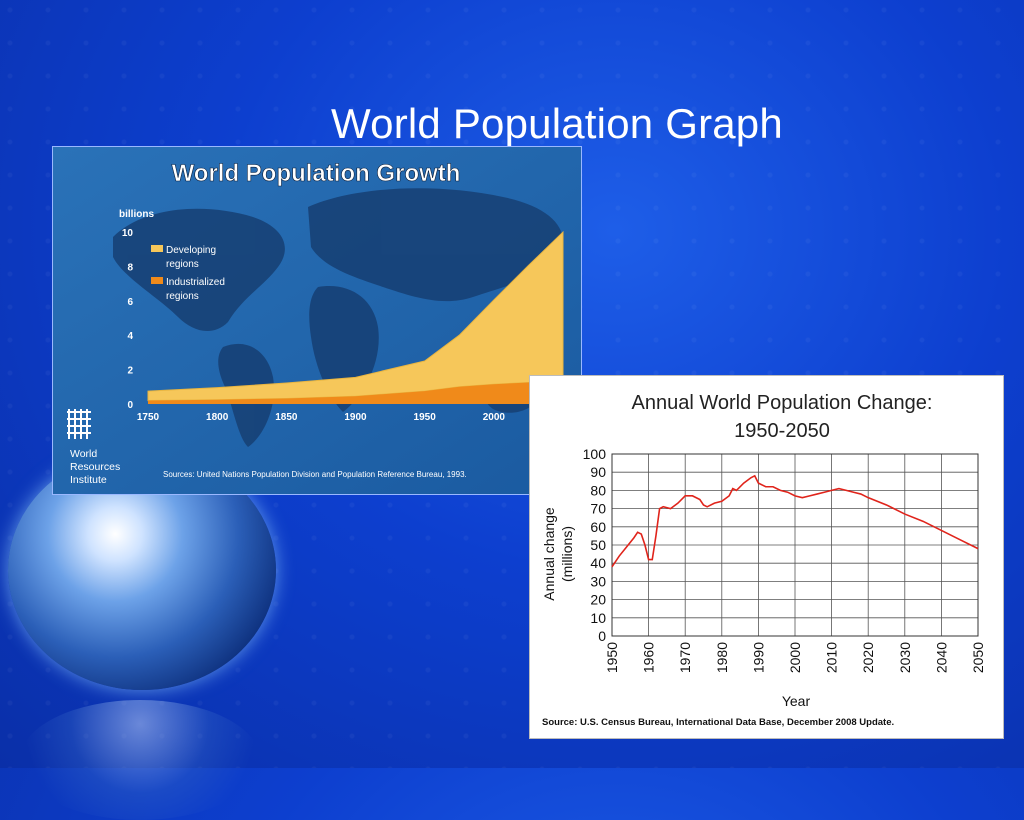 The image size is (1024, 820). I want to click on wri-logo-text: World, so click(83, 454).